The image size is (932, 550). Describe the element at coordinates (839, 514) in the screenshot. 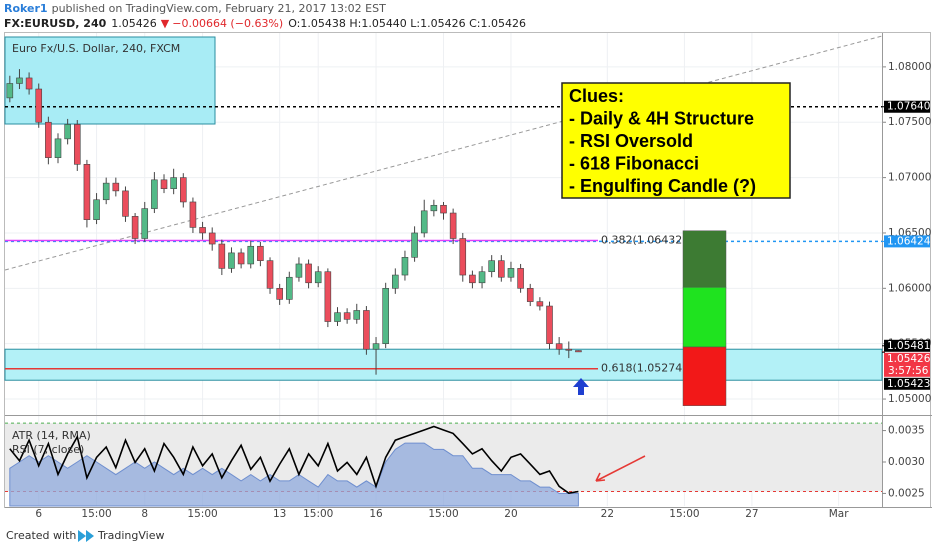

I see `x-tick-label: Mar` at that location.